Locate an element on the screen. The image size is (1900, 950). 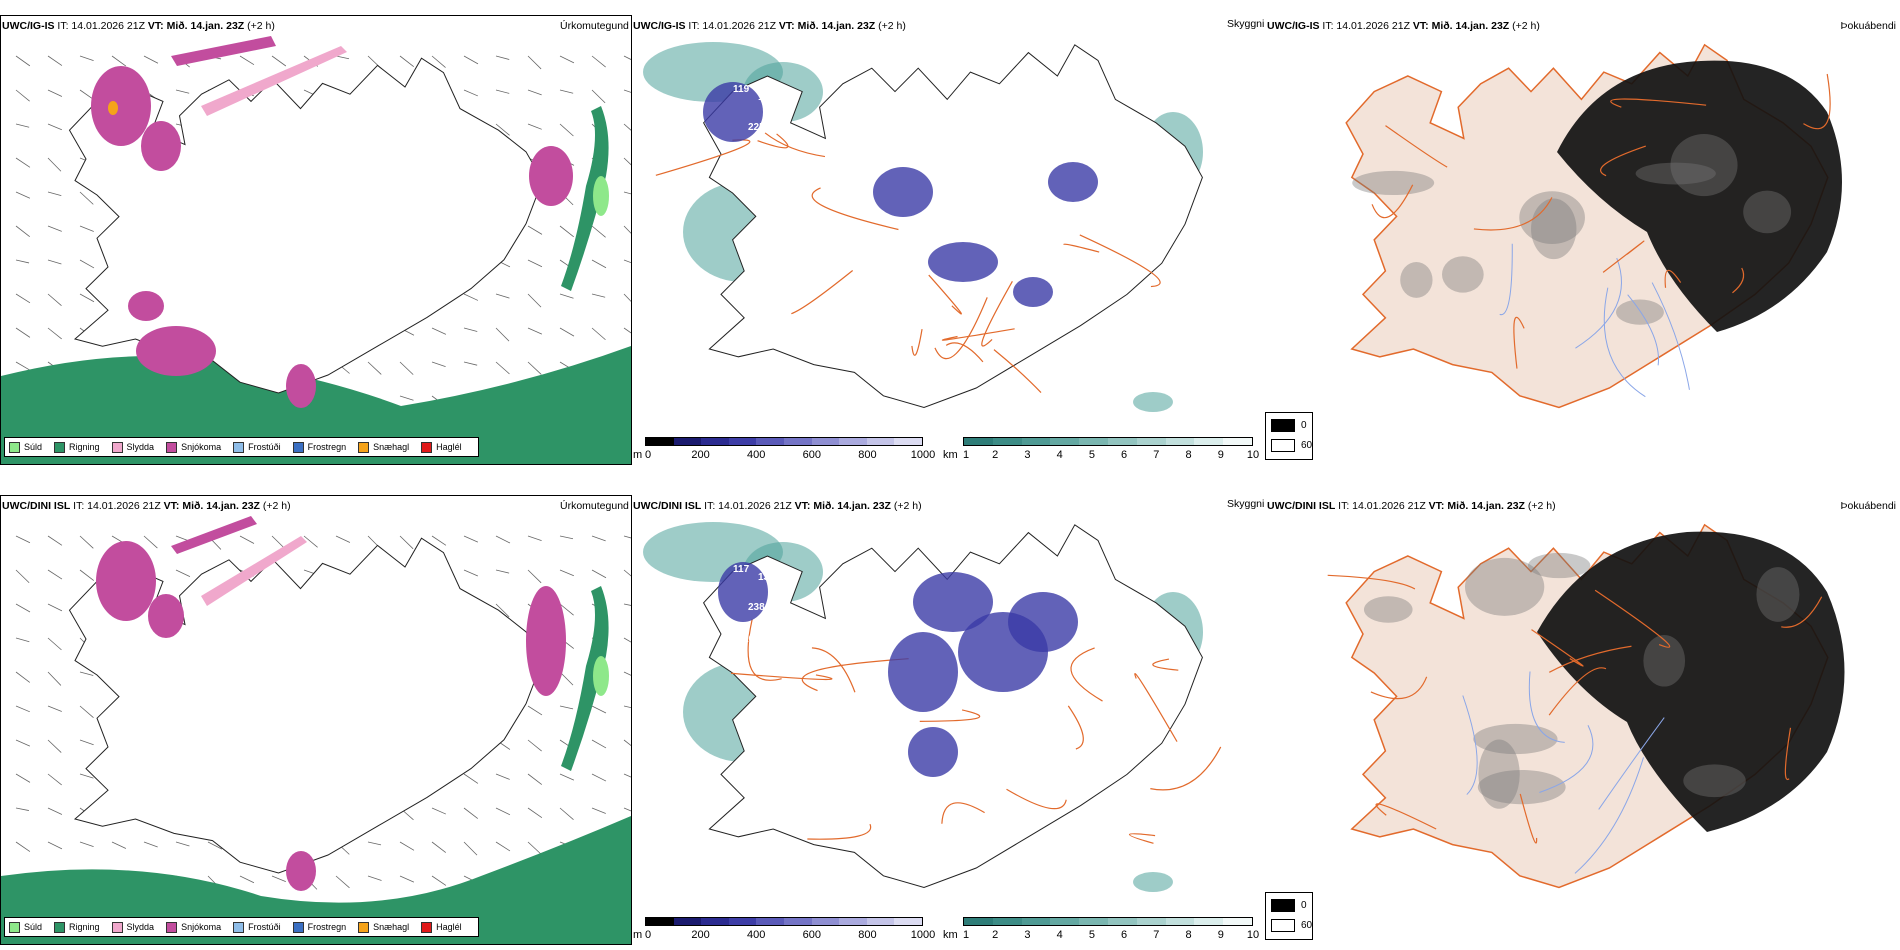
ceiling-label: 122 is located at coordinates (1111, 179).